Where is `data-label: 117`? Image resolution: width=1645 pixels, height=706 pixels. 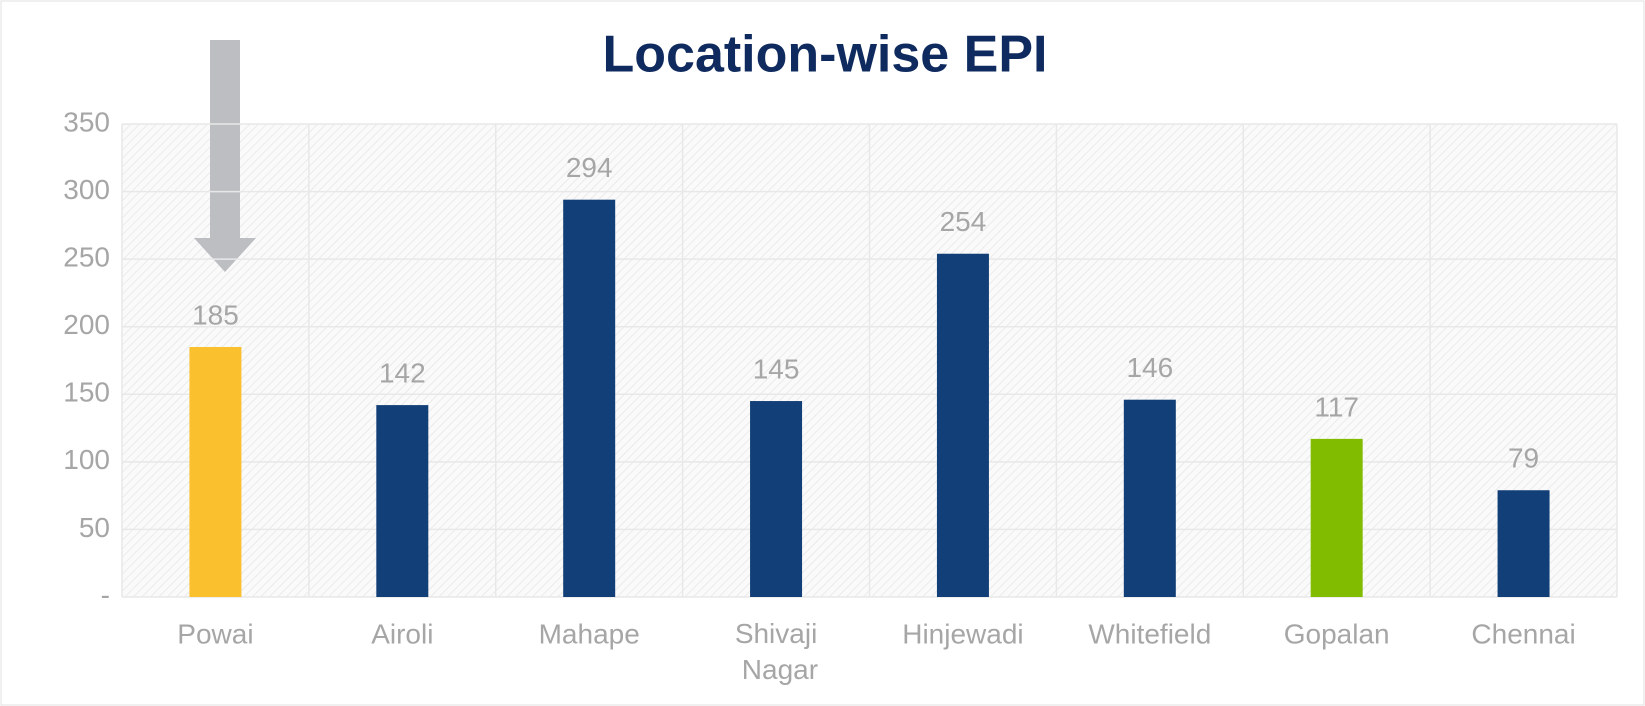 data-label: 117 is located at coordinates (1336, 406).